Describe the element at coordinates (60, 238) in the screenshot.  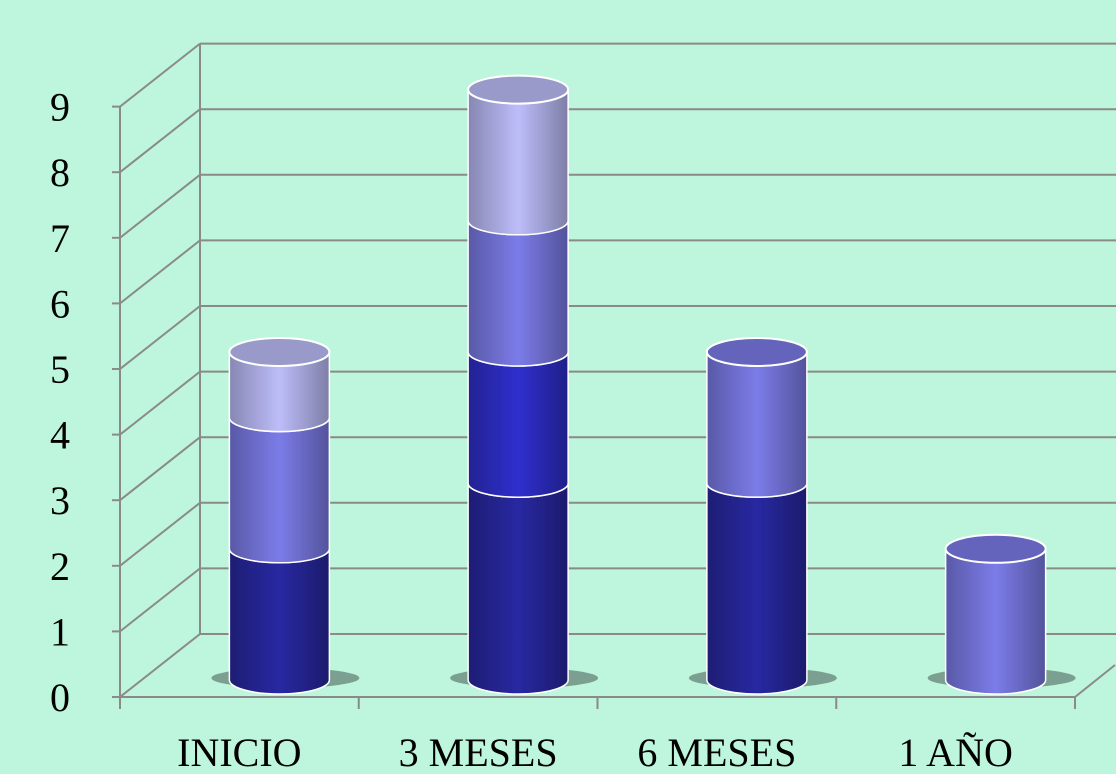
I see `y-tick-label: 7` at that location.